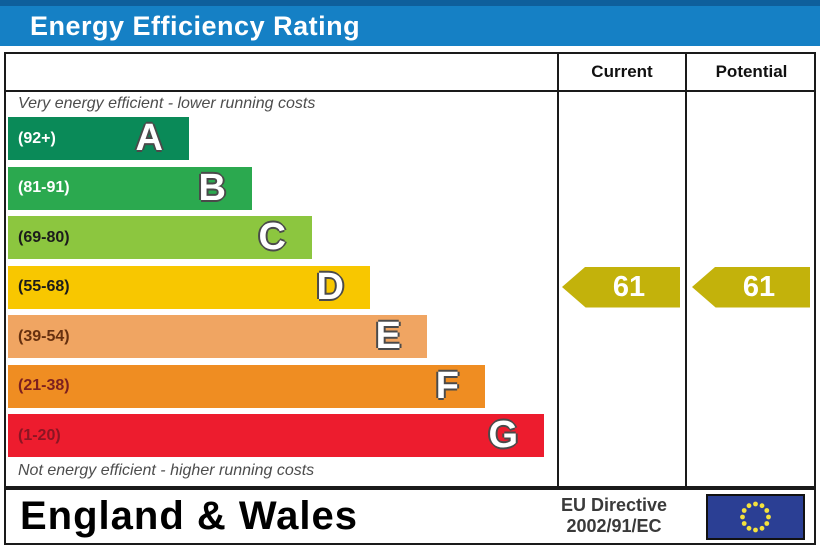 The width and height of the screenshot is (820, 547). I want to click on band-letter: F, so click(447, 385).